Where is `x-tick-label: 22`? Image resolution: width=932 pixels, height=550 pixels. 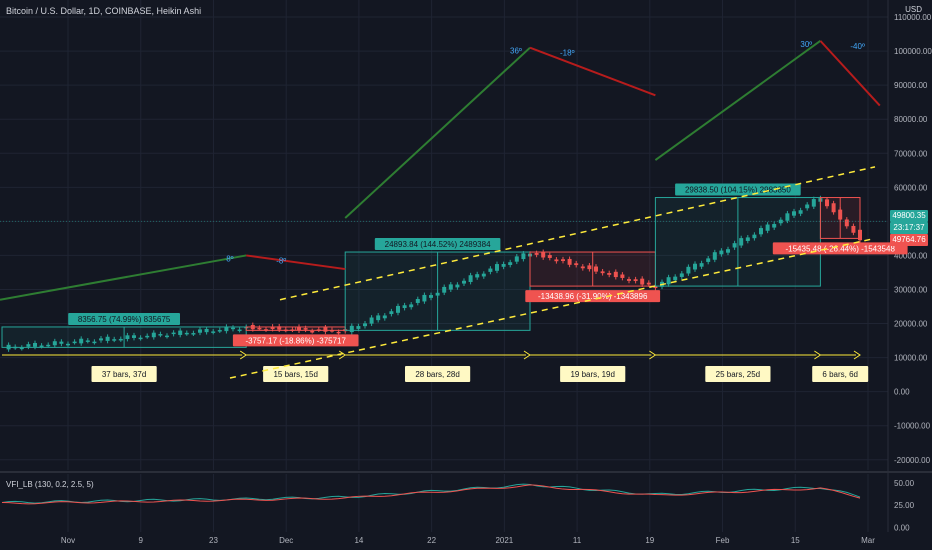
x-tick-label: 22 is located at coordinates (431, 540).